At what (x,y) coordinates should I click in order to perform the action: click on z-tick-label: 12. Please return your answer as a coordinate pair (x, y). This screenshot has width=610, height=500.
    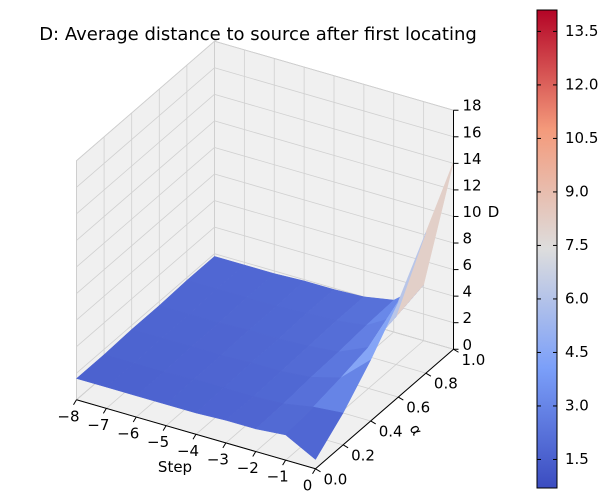
    Looking at the image, I should click on (472, 185).